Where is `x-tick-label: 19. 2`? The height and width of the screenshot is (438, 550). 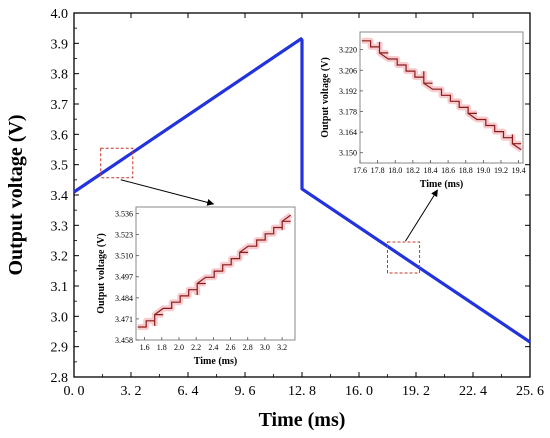 x-tick-label: 19. 2 is located at coordinates (416, 391).